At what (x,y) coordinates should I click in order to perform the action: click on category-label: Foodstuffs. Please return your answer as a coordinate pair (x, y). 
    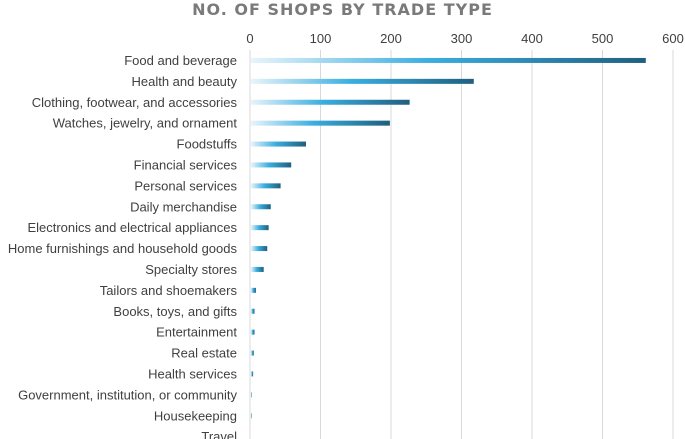
    Looking at the image, I should click on (207, 144).